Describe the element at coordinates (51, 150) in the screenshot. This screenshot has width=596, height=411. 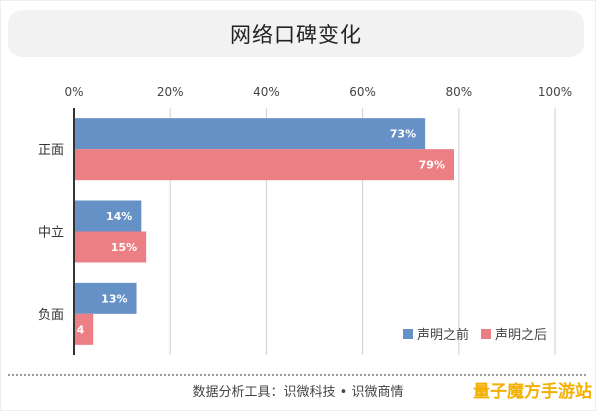
I see `category-label: 正面` at that location.